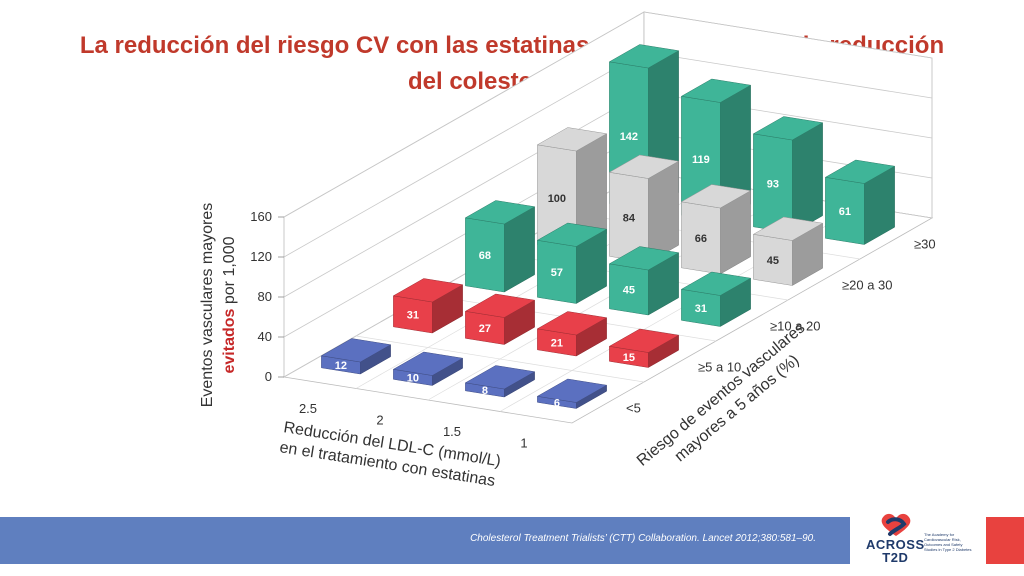  I want to click on y-tick-label: <5, so click(633, 408).